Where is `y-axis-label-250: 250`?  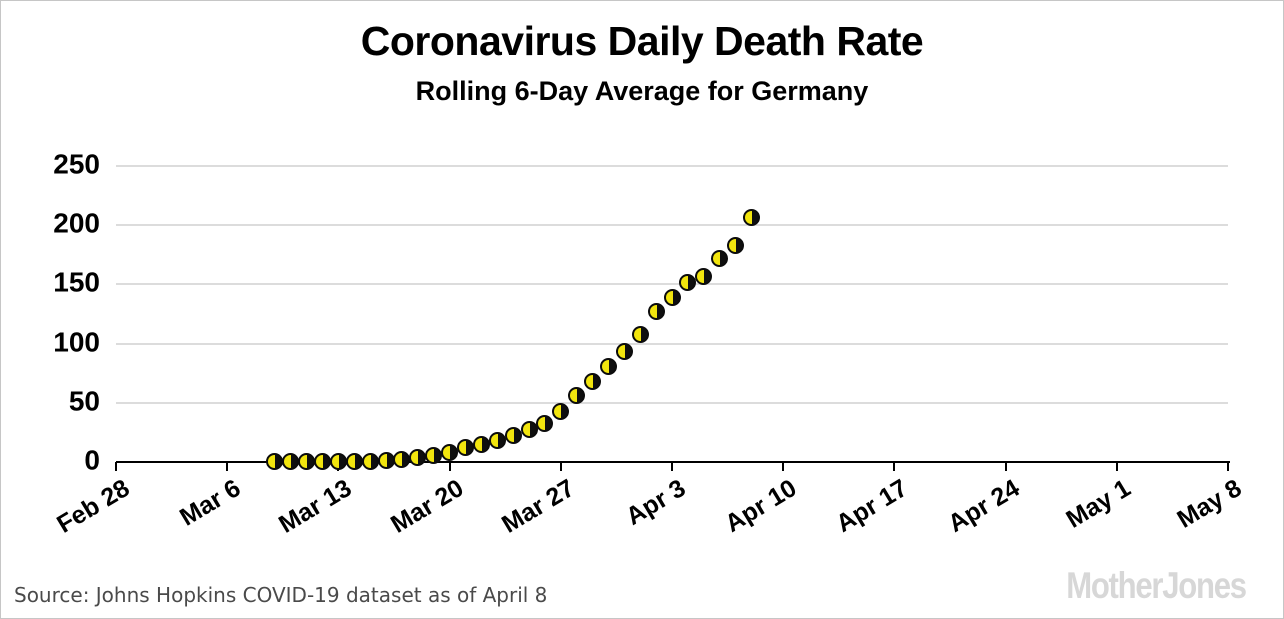
y-axis-label-250: 250 is located at coordinates (76, 164).